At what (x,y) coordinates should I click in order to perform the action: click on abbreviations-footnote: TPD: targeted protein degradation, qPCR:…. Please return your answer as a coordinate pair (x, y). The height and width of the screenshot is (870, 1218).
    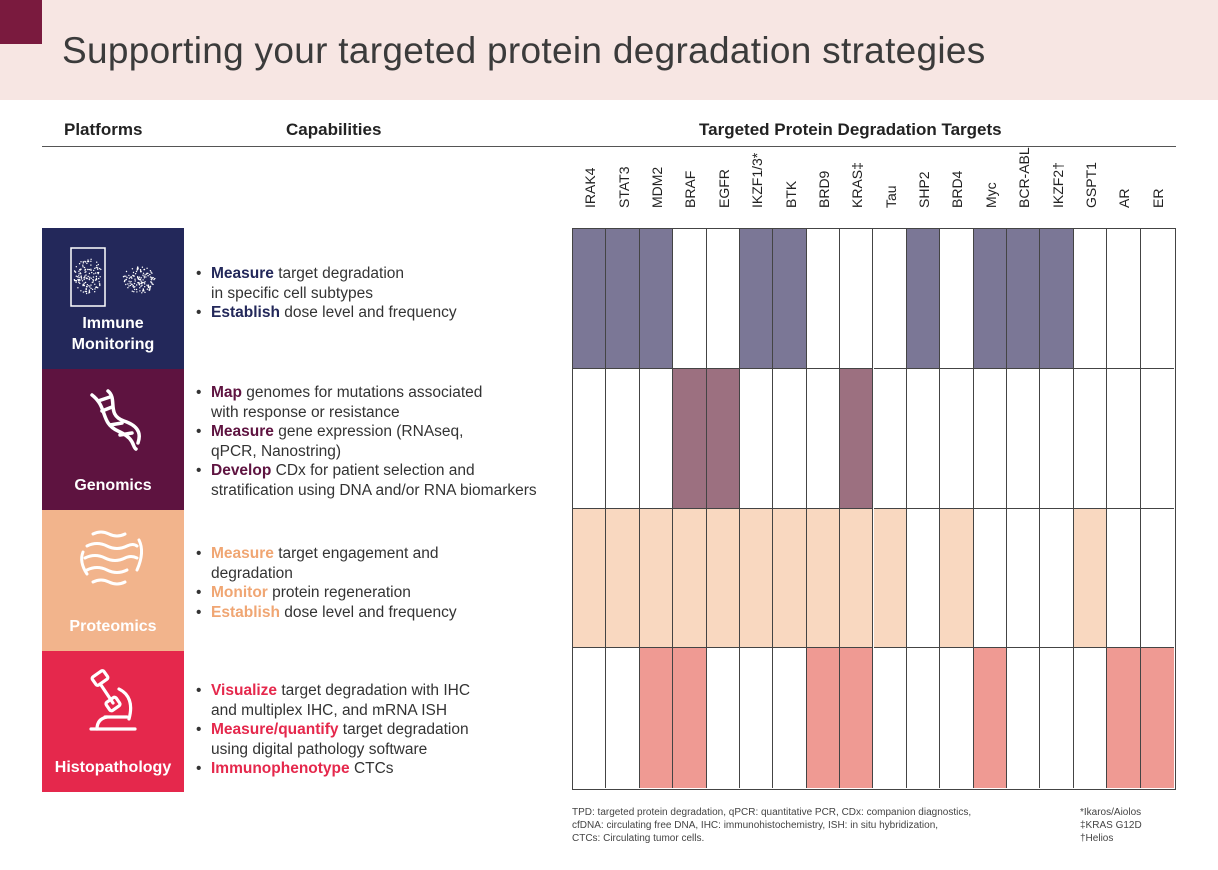
    Looking at the image, I should click on (772, 825).